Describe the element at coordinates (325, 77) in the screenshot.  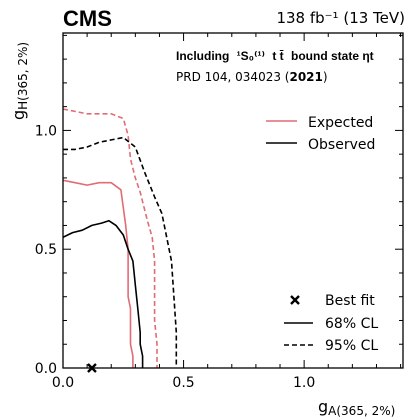
I see `reference-suffix: )` at that location.